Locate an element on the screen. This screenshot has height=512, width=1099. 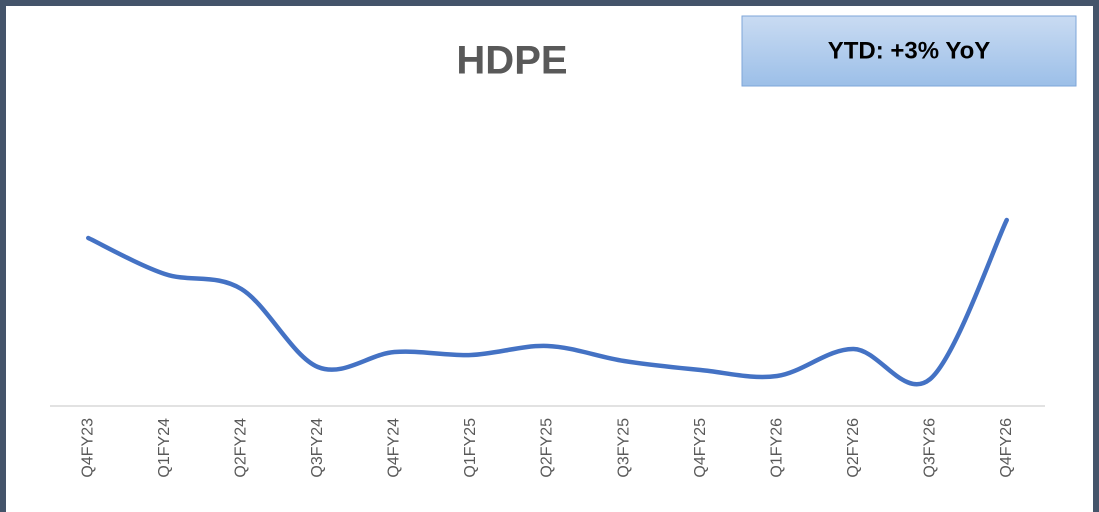
x-tick-label: Q4FY25 is located at coordinates (700, 448).